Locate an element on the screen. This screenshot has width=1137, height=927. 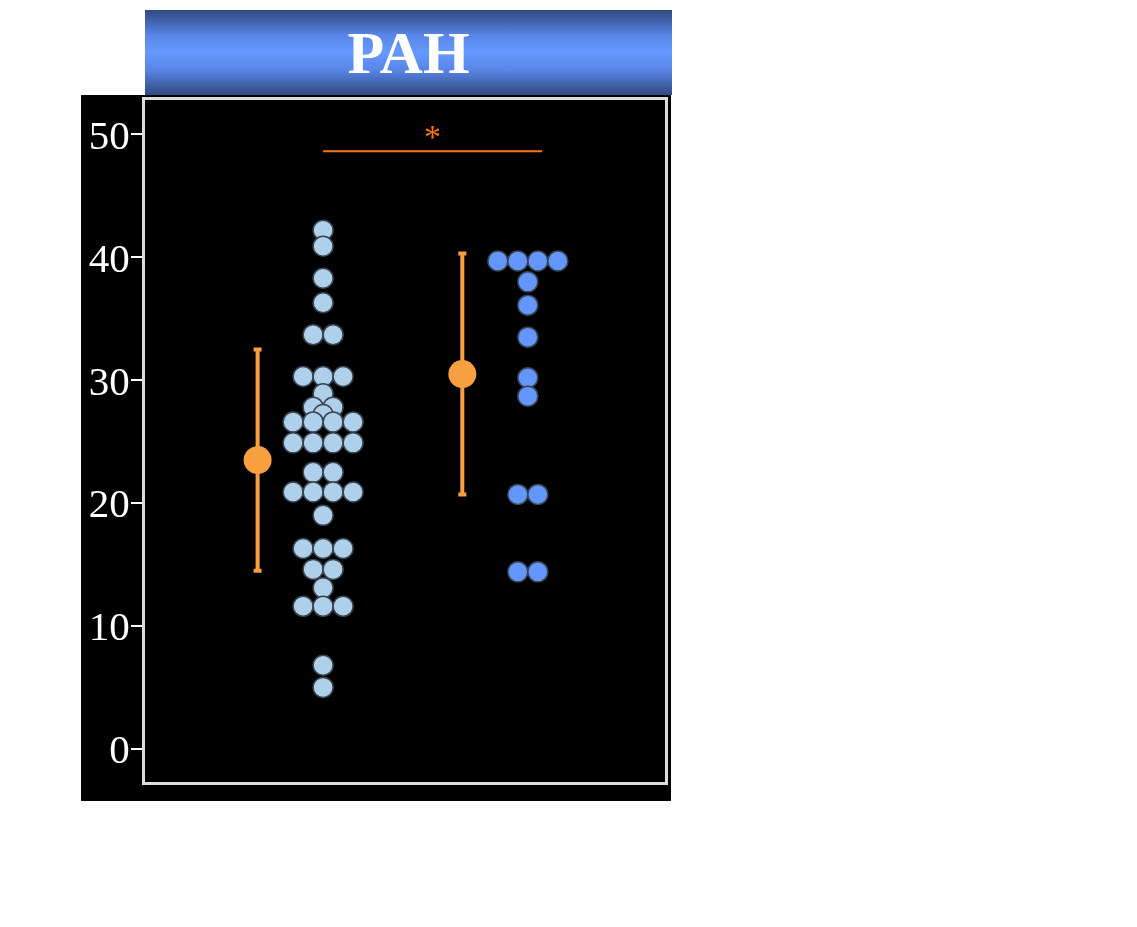
y-tick-label: 50 is located at coordinates (109, 134).